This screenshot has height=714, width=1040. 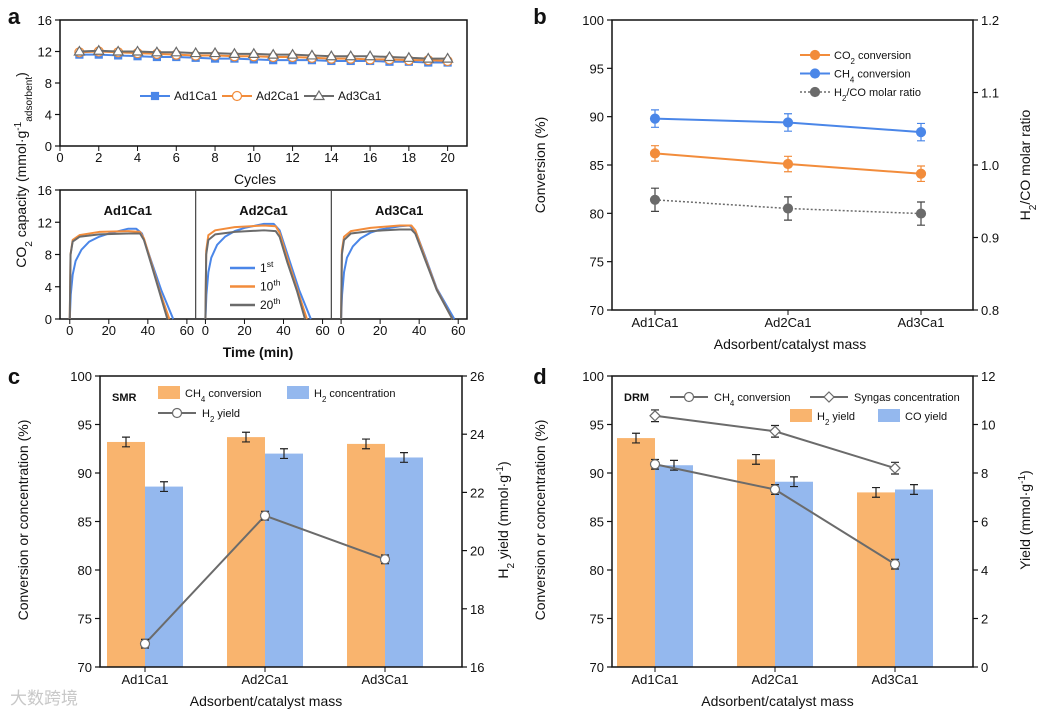 What do you see at coordinates (263, 268) in the screenshot?
I see `label-part: 1` at bounding box center [263, 268].